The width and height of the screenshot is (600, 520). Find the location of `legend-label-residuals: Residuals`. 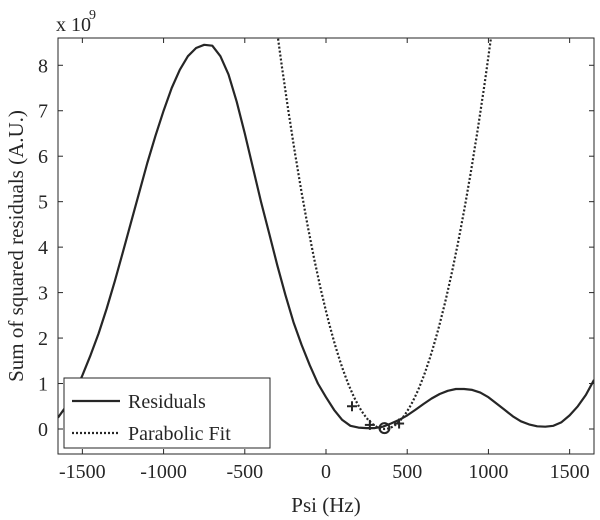

legend-label-residuals: Residuals is located at coordinates (167, 402).